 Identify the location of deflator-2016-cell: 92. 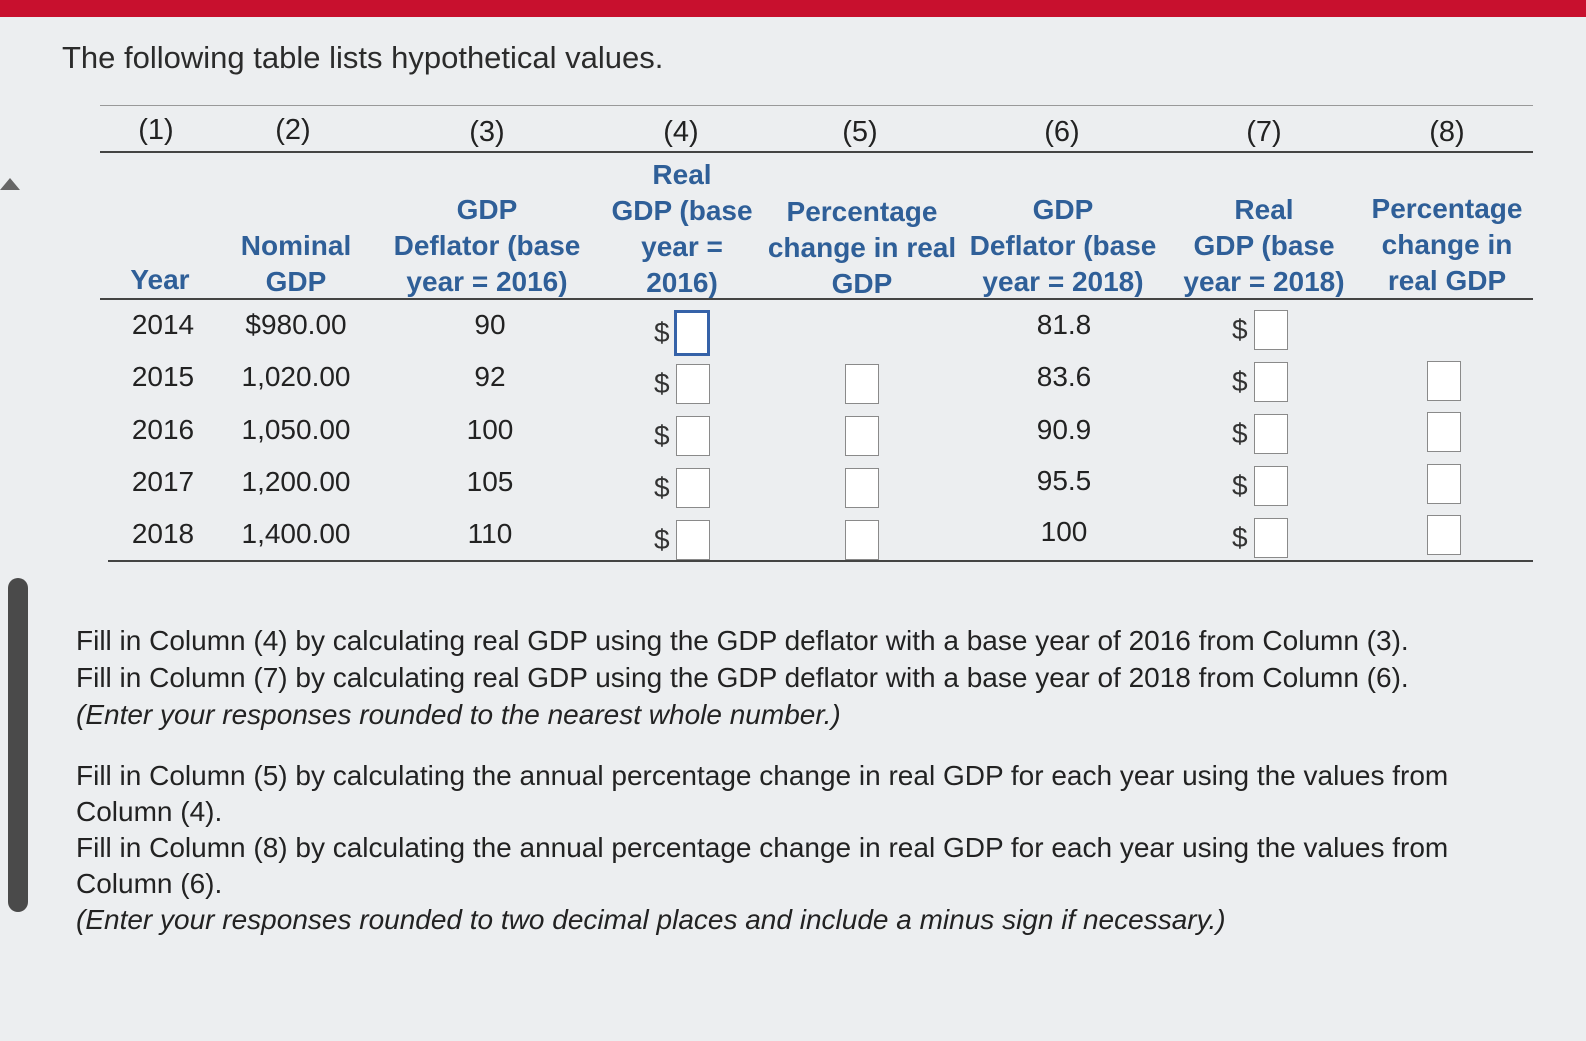
(490, 376).